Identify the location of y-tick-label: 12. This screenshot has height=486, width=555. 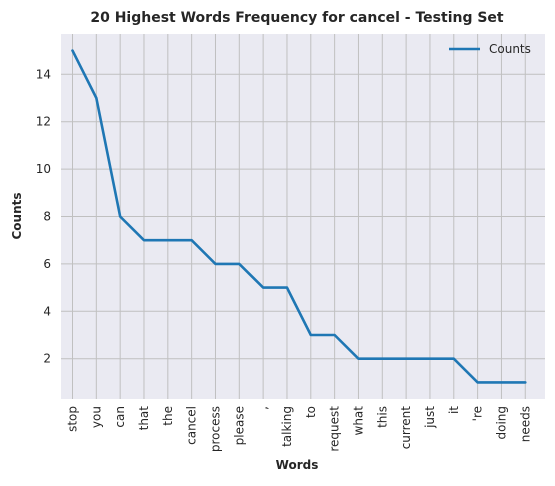
(43, 122).